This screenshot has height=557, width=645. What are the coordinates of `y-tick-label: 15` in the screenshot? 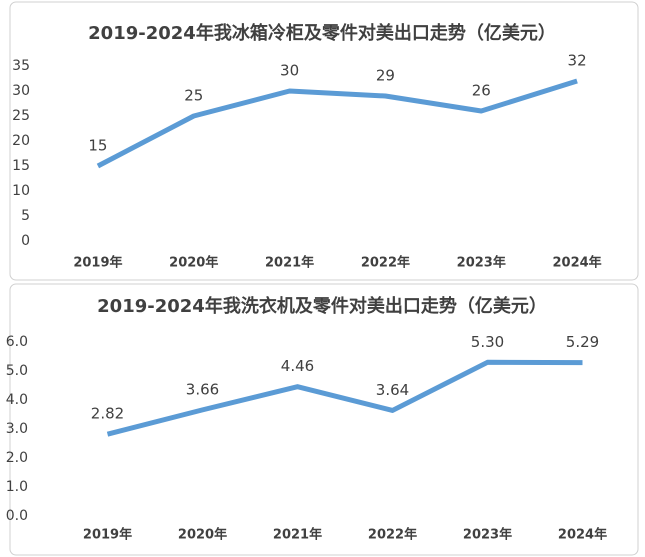 It's located at (21, 166).